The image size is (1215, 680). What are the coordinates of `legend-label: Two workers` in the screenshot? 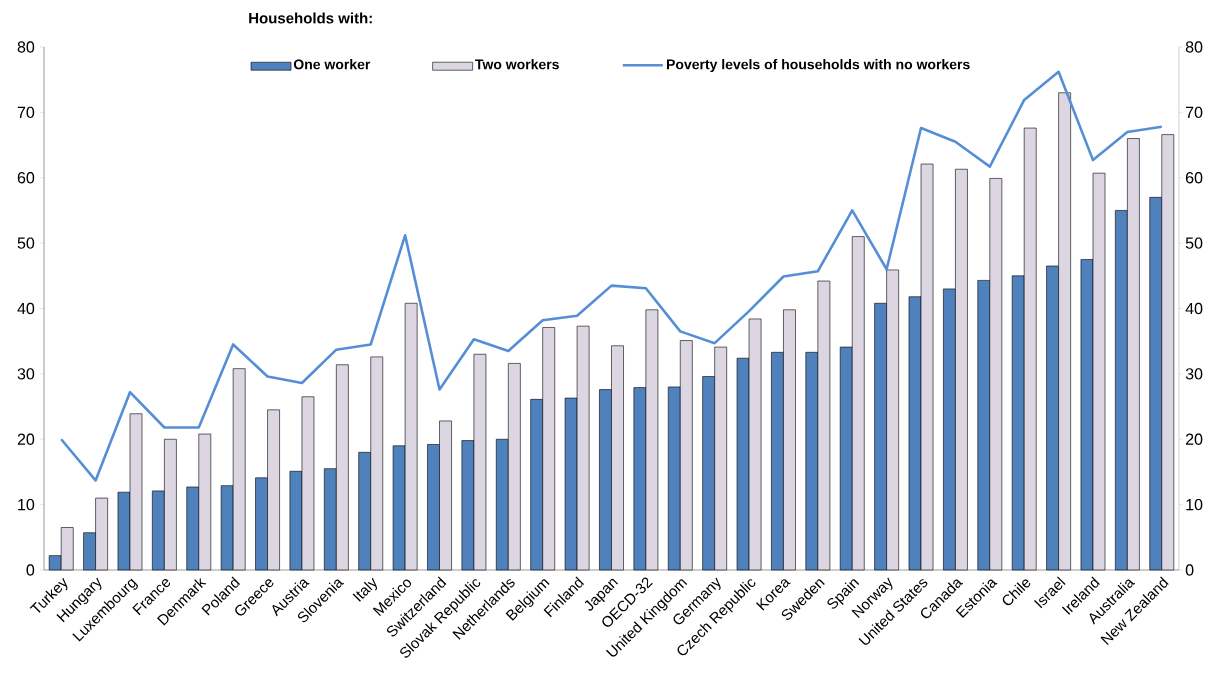 It's located at (517, 64).